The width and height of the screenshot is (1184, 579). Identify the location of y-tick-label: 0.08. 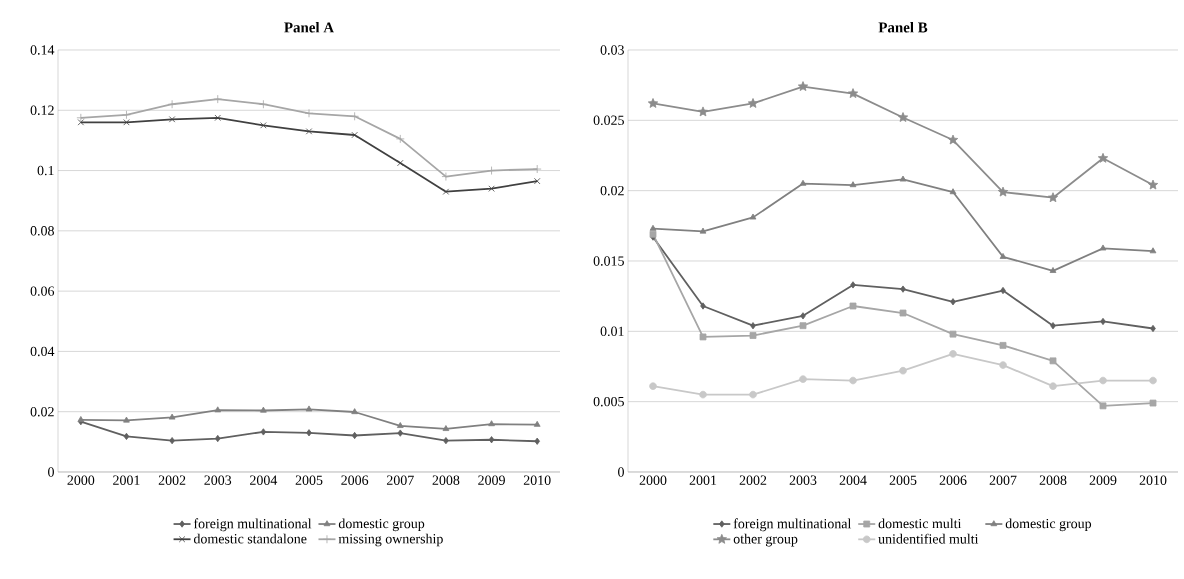
(42, 231).